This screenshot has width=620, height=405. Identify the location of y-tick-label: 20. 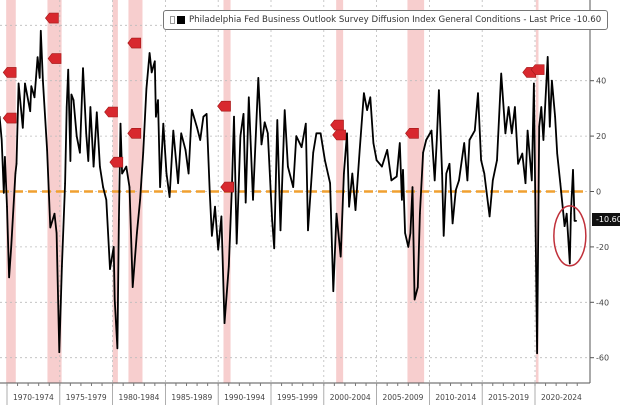
(601, 136).